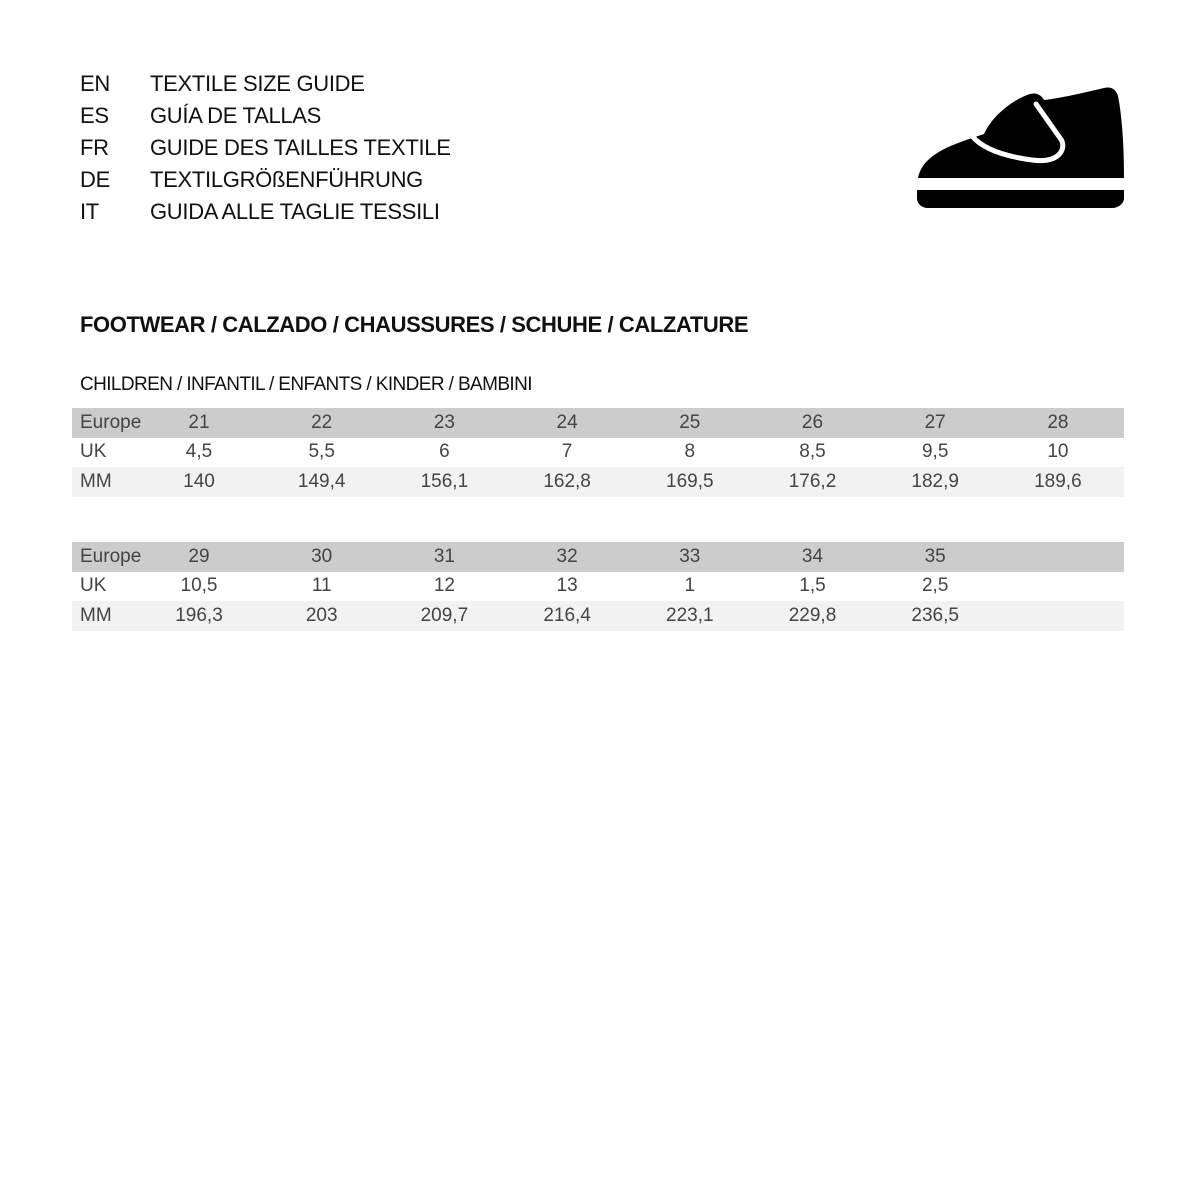 The image size is (1200, 1200). Describe the element at coordinates (690, 586) in the screenshot. I see `table-cell: 1` at that location.